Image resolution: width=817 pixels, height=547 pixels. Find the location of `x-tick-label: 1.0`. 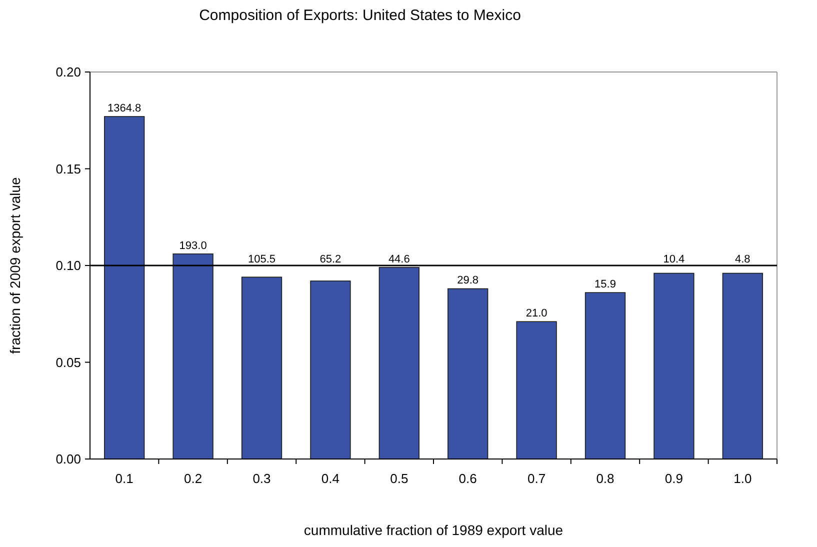

x-tick-label: 1.0 is located at coordinates (743, 478).